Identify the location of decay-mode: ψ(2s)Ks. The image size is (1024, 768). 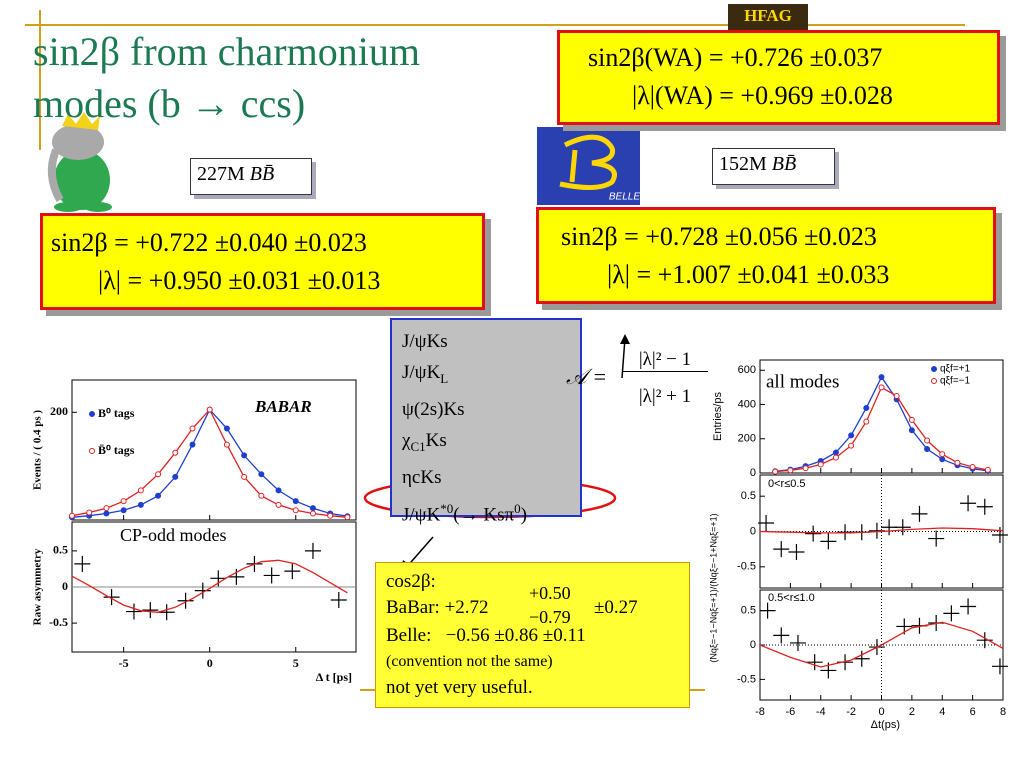
(486, 409).